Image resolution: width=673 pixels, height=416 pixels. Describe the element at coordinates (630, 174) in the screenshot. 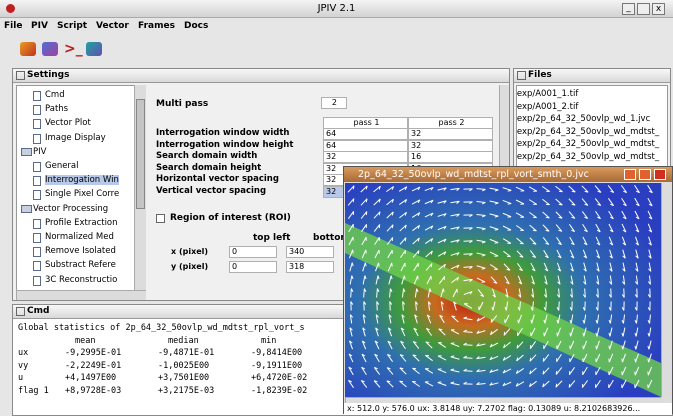

I see `minimize` at that location.